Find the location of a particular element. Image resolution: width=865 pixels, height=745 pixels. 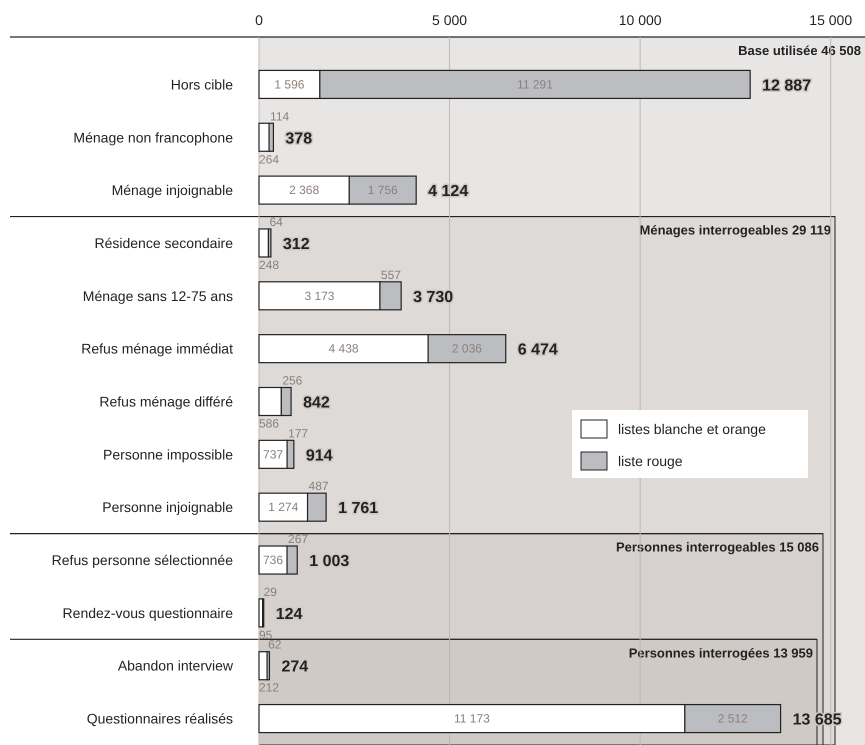

x-tick-label: 0 is located at coordinates (259, 20).